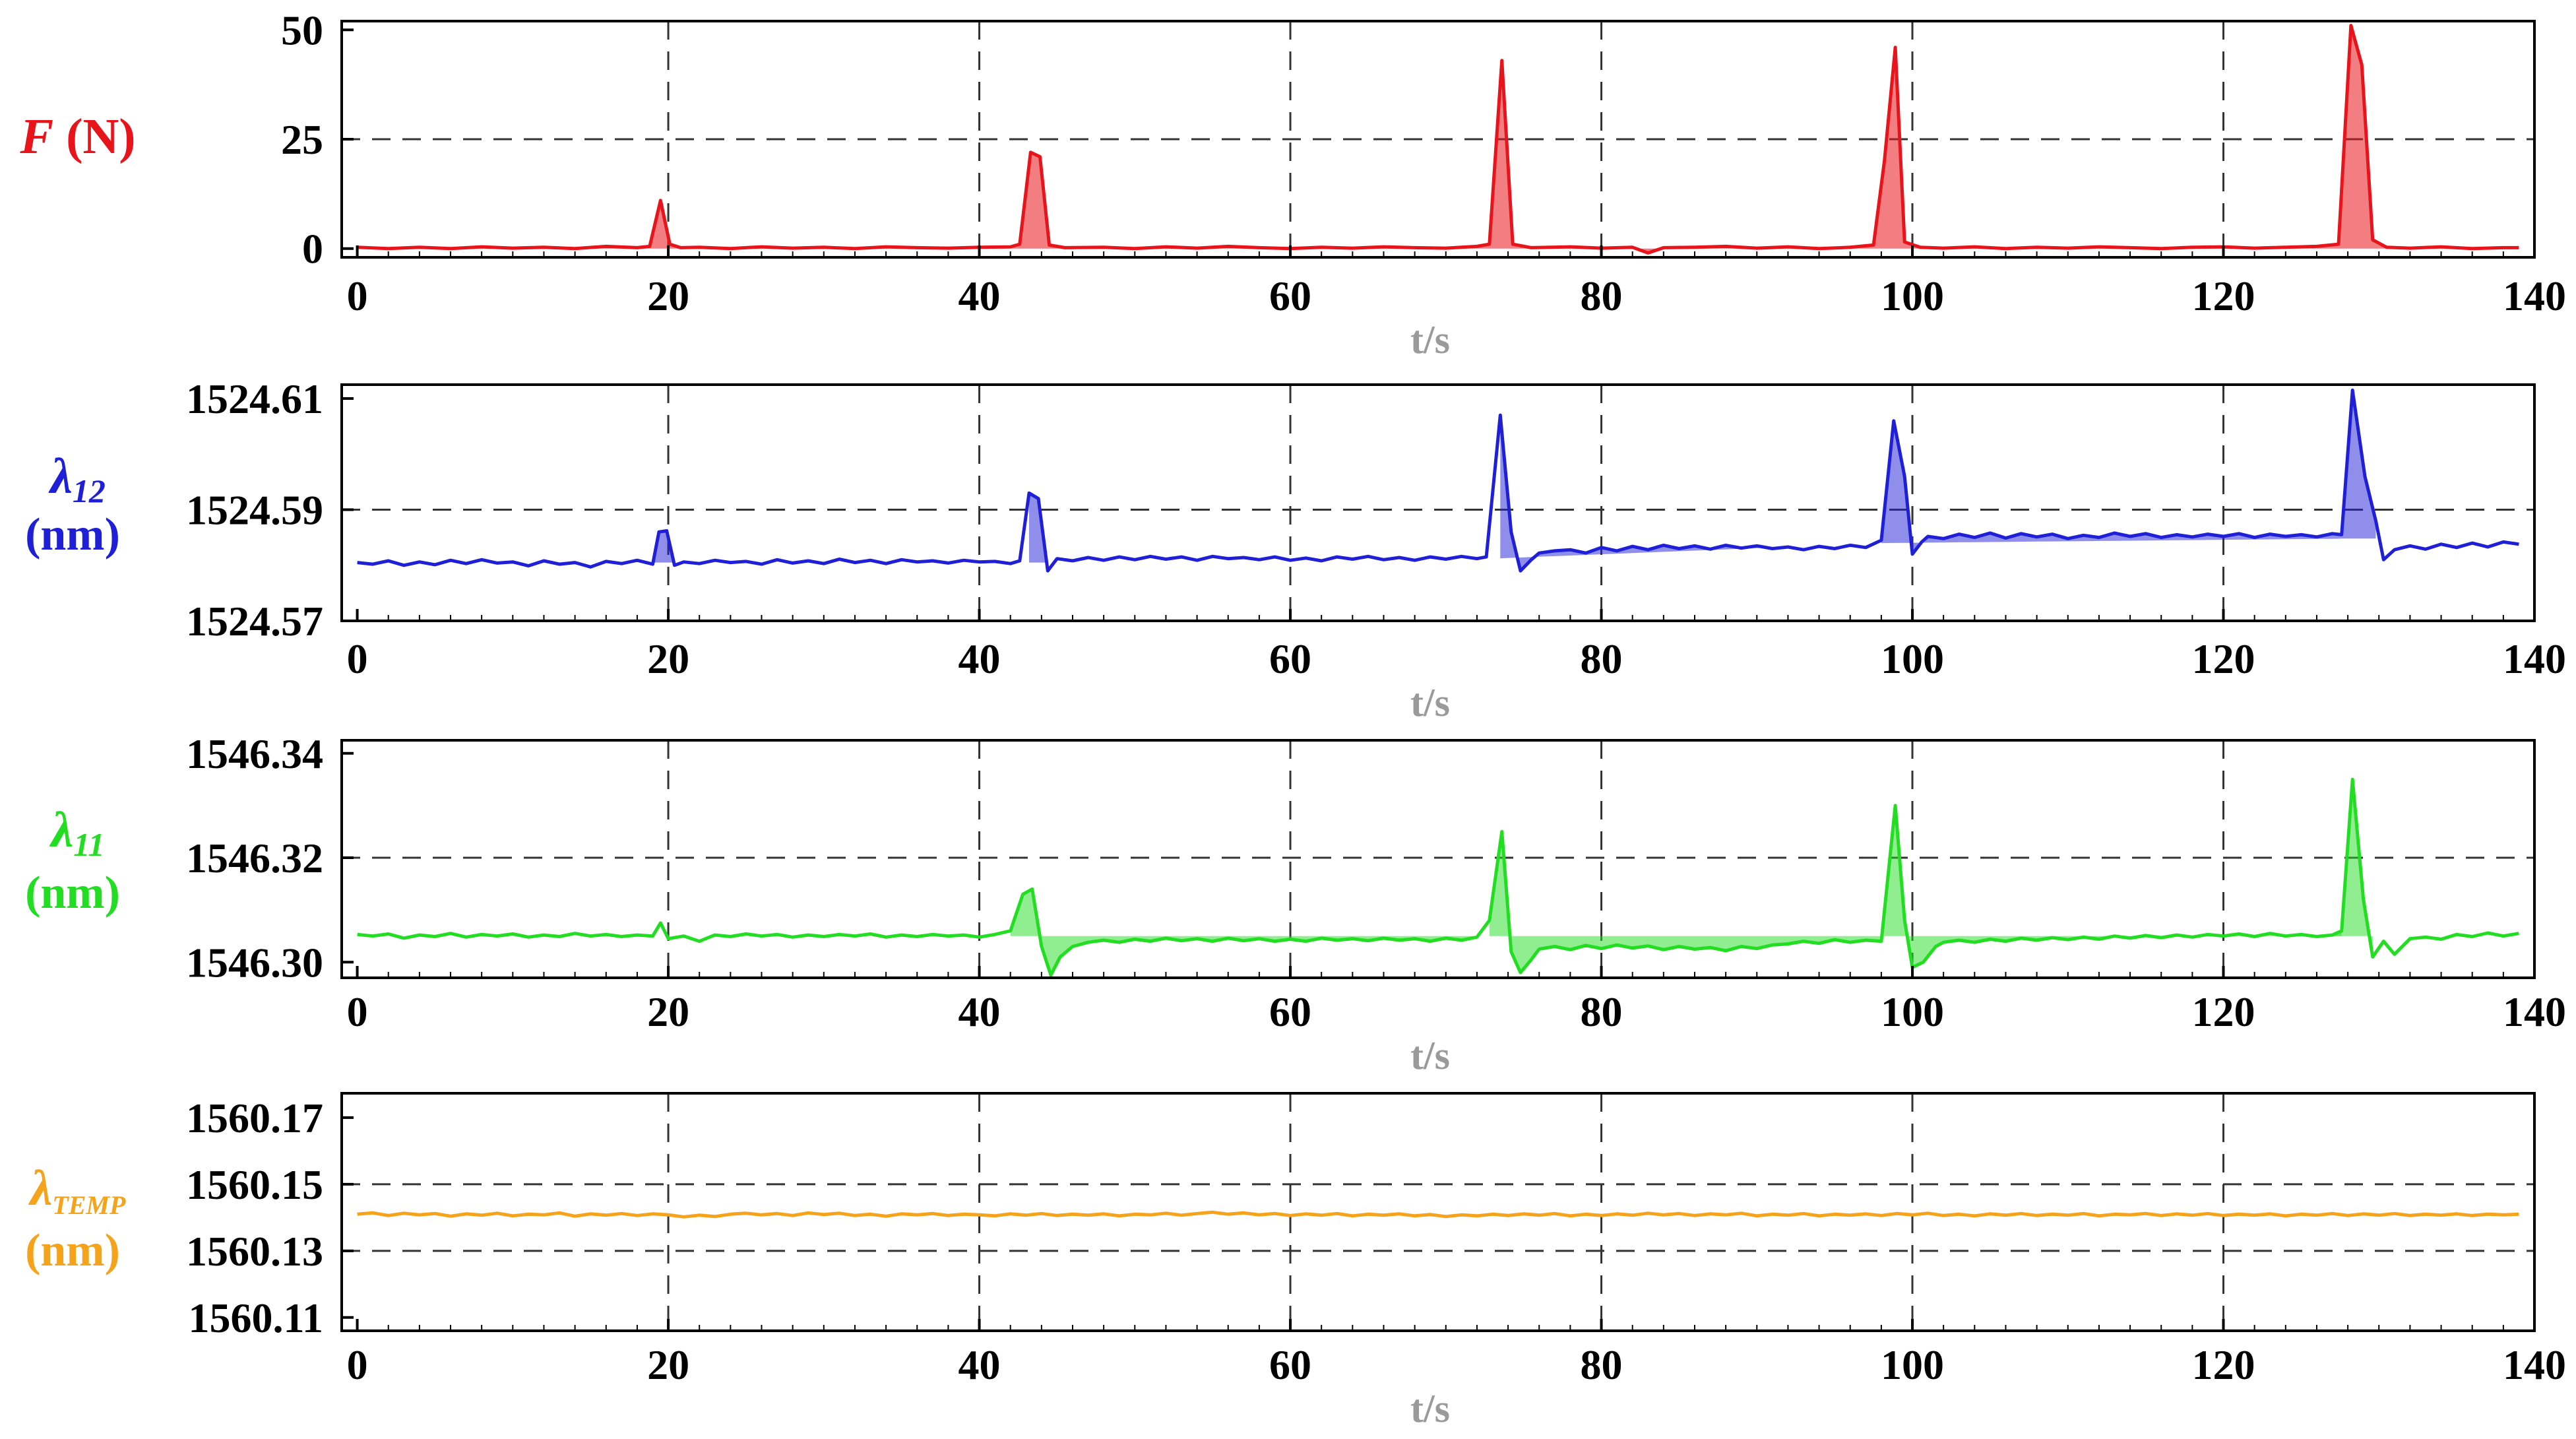  Describe the element at coordinates (302, 30) in the screenshot. I see `y-tick-label: 50` at that location.